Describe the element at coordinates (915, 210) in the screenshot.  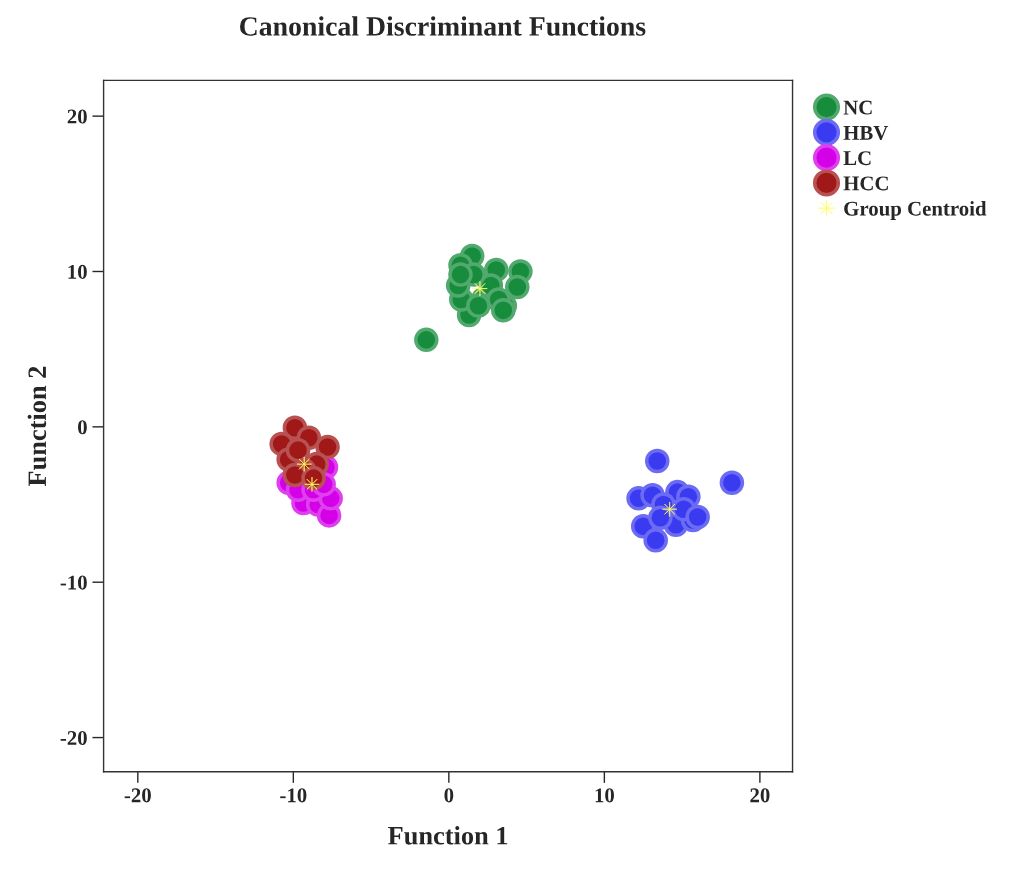
I see `legend-label: Group Centroid` at that location.